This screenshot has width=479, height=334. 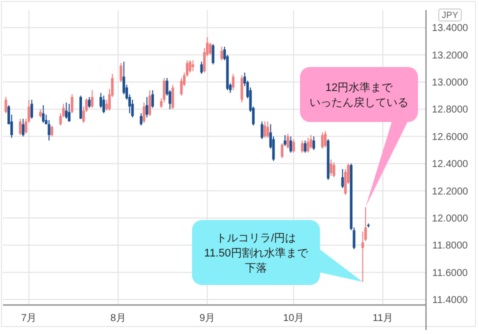 I want to click on y-tick-label: 13.0000, so click(x=450, y=83).